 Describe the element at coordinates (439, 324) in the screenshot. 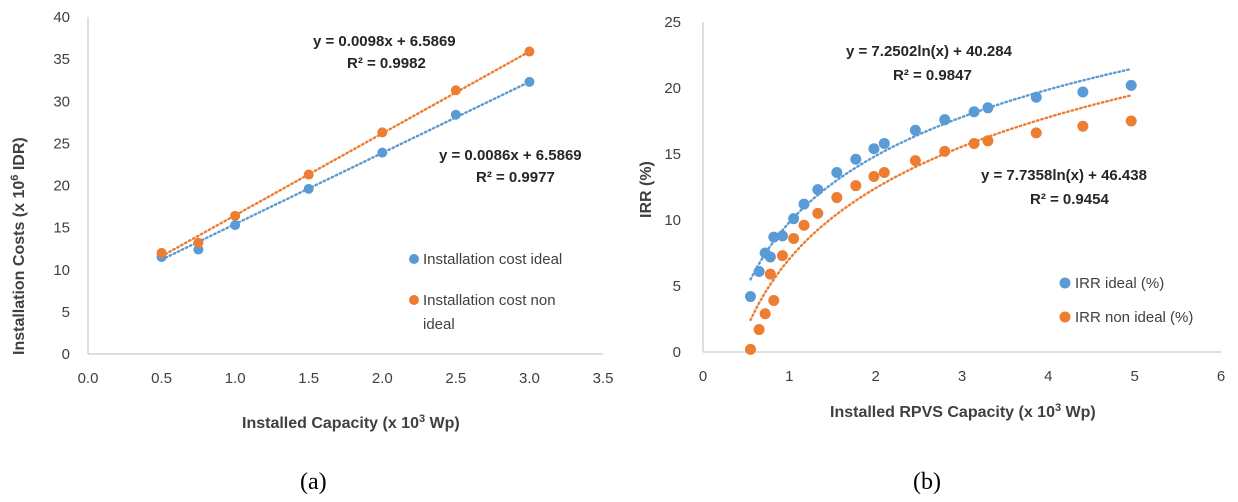

I see `legend-label-non-ideal-line2: ideal` at that location.